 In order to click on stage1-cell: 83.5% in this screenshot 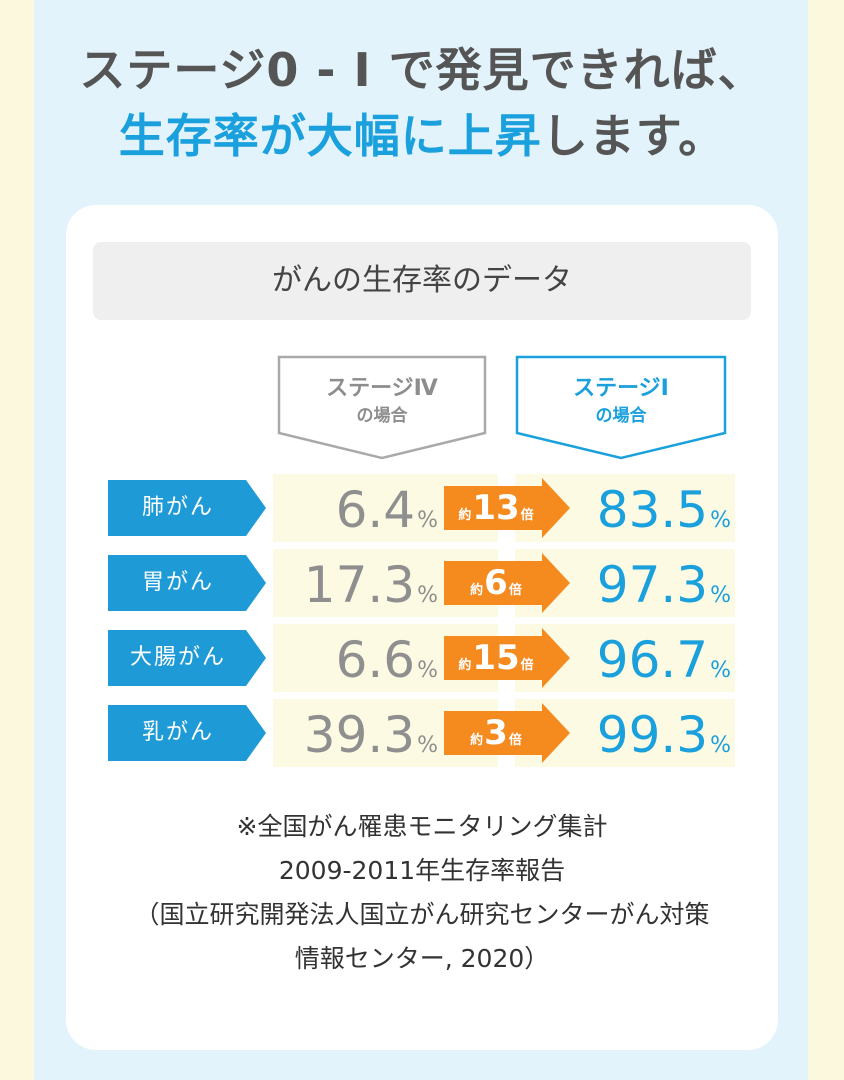, I will do `click(625, 508)`.